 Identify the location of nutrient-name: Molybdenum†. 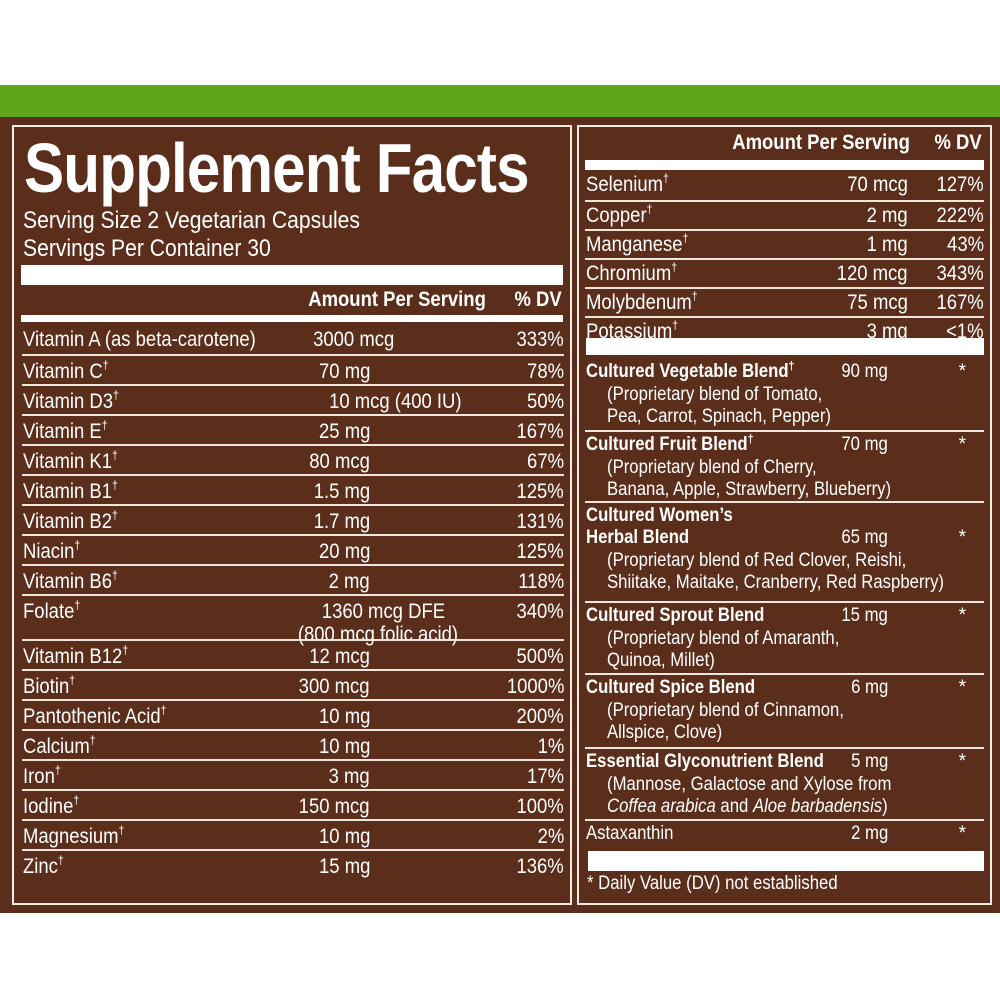
(642, 301).